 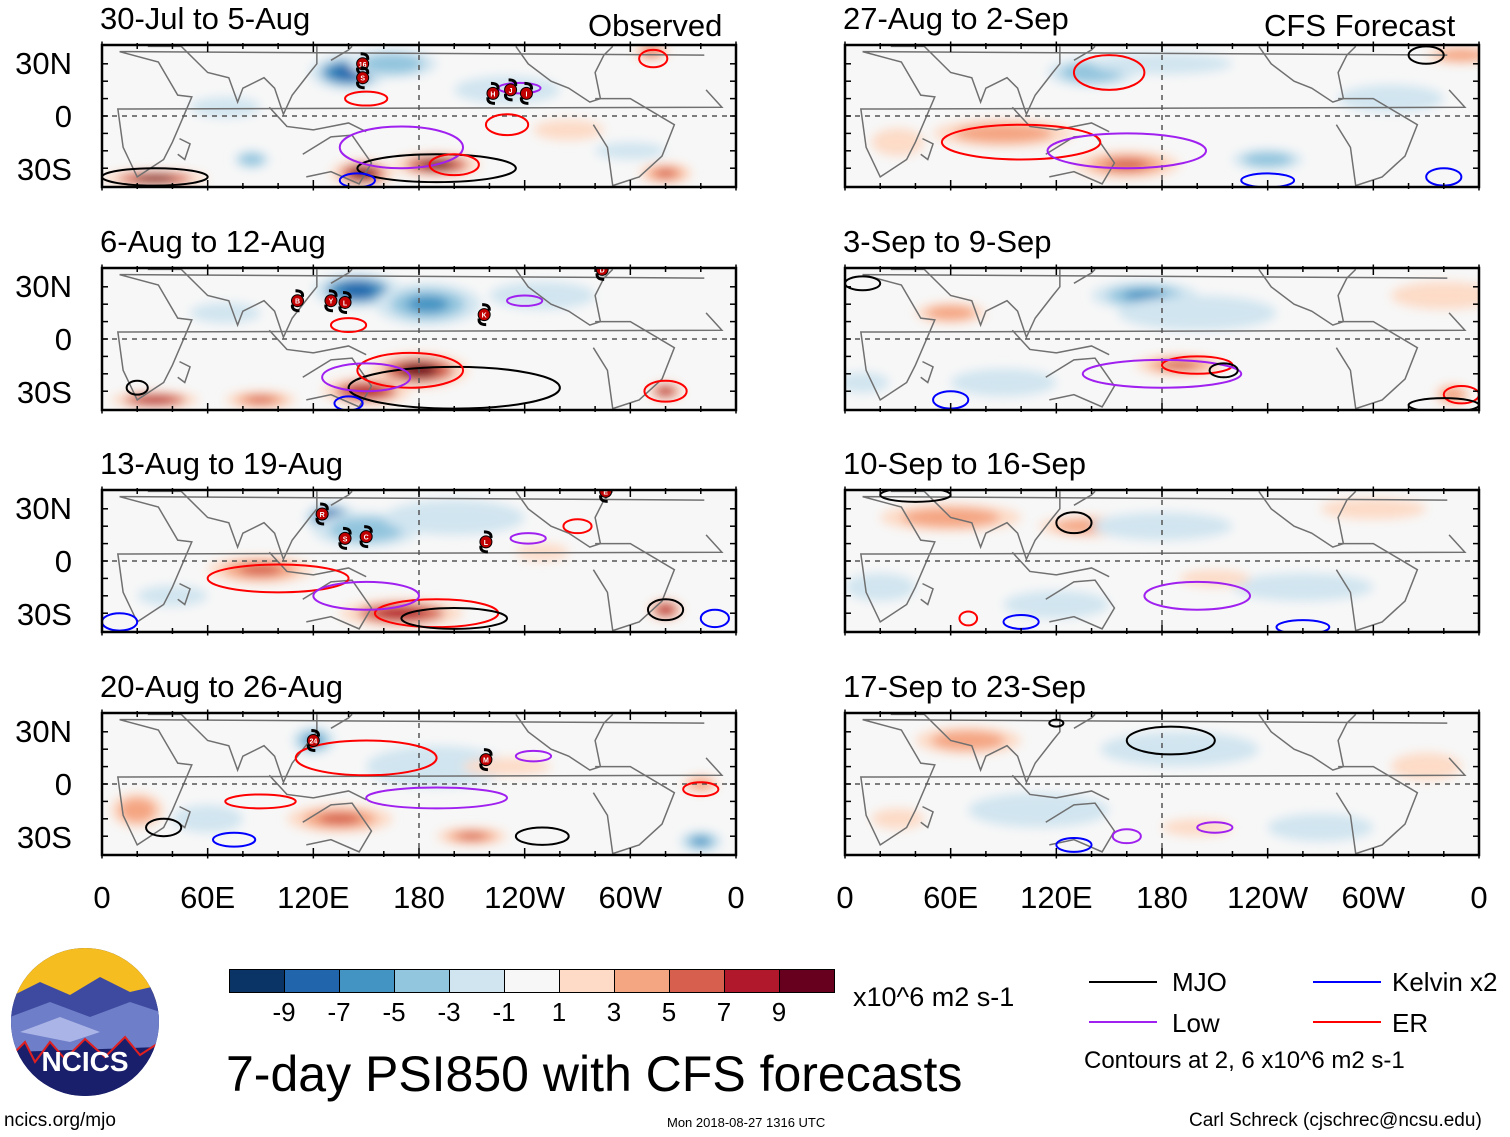 I want to click on tropical-cyclone-icon: I, so click(x=526, y=93).